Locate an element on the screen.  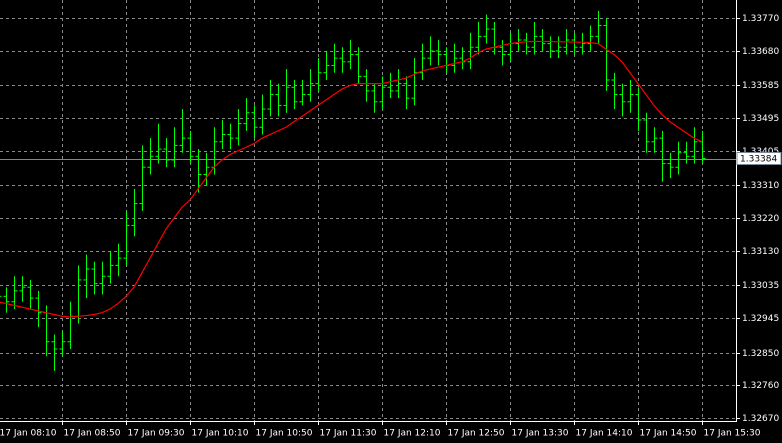
x-tick-label: 17 Jan 12:50 is located at coordinates (476, 434).